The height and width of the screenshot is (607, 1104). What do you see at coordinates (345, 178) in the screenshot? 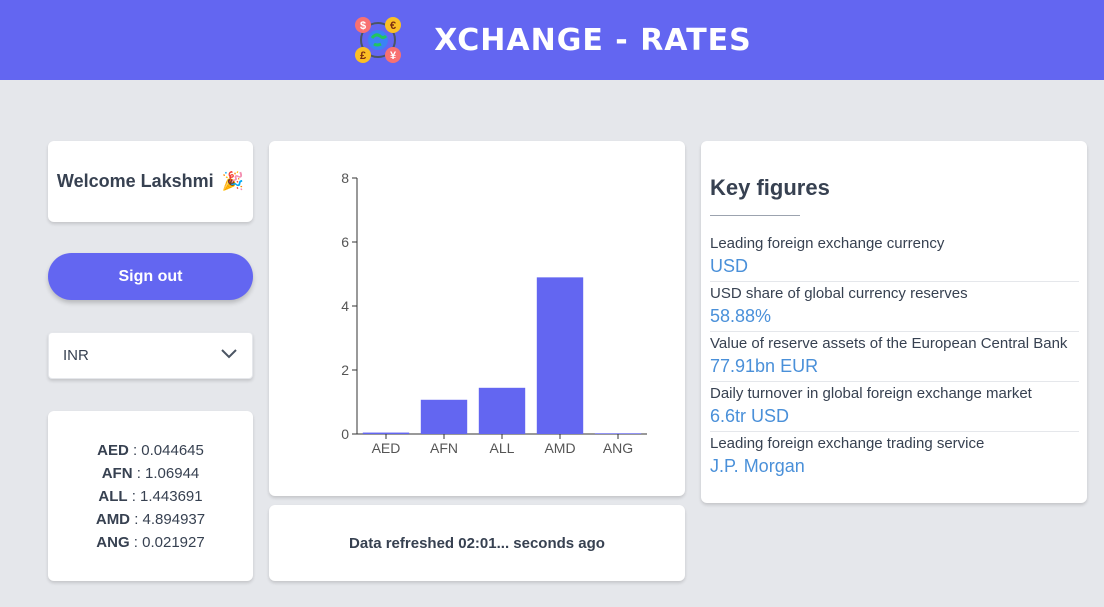
I see `y-tick-label: 8` at bounding box center [345, 178].